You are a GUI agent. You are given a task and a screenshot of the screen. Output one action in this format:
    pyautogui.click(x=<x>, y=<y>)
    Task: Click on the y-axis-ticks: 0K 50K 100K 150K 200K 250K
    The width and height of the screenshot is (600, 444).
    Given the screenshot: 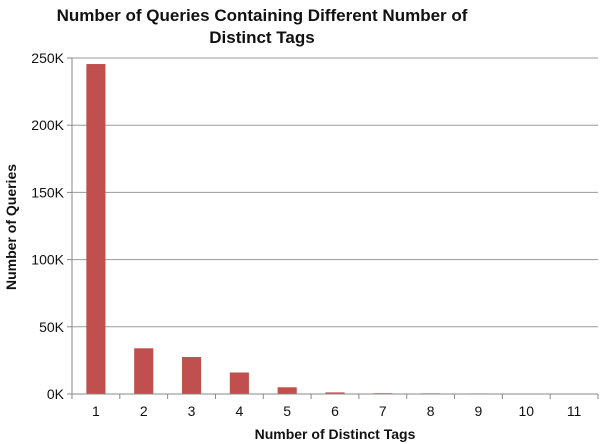 What is the action you would take?
    pyautogui.click(x=51, y=226)
    